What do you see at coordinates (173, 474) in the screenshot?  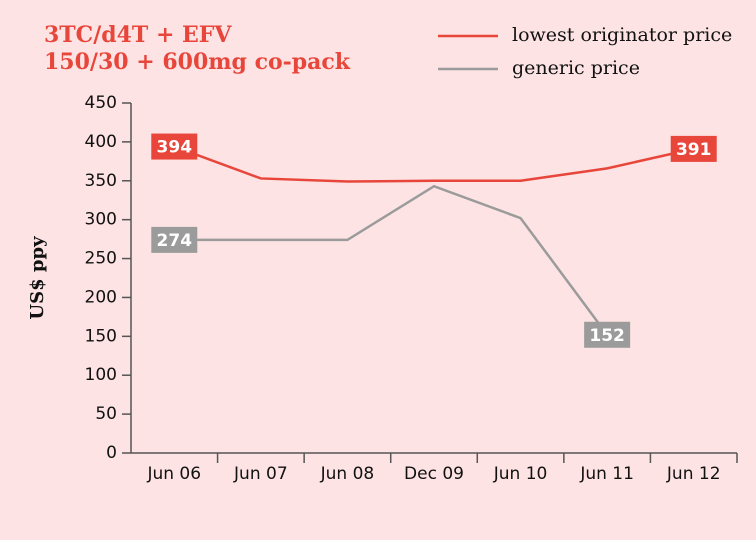 I see `x-tick-label: Jun 06` at bounding box center [173, 474].